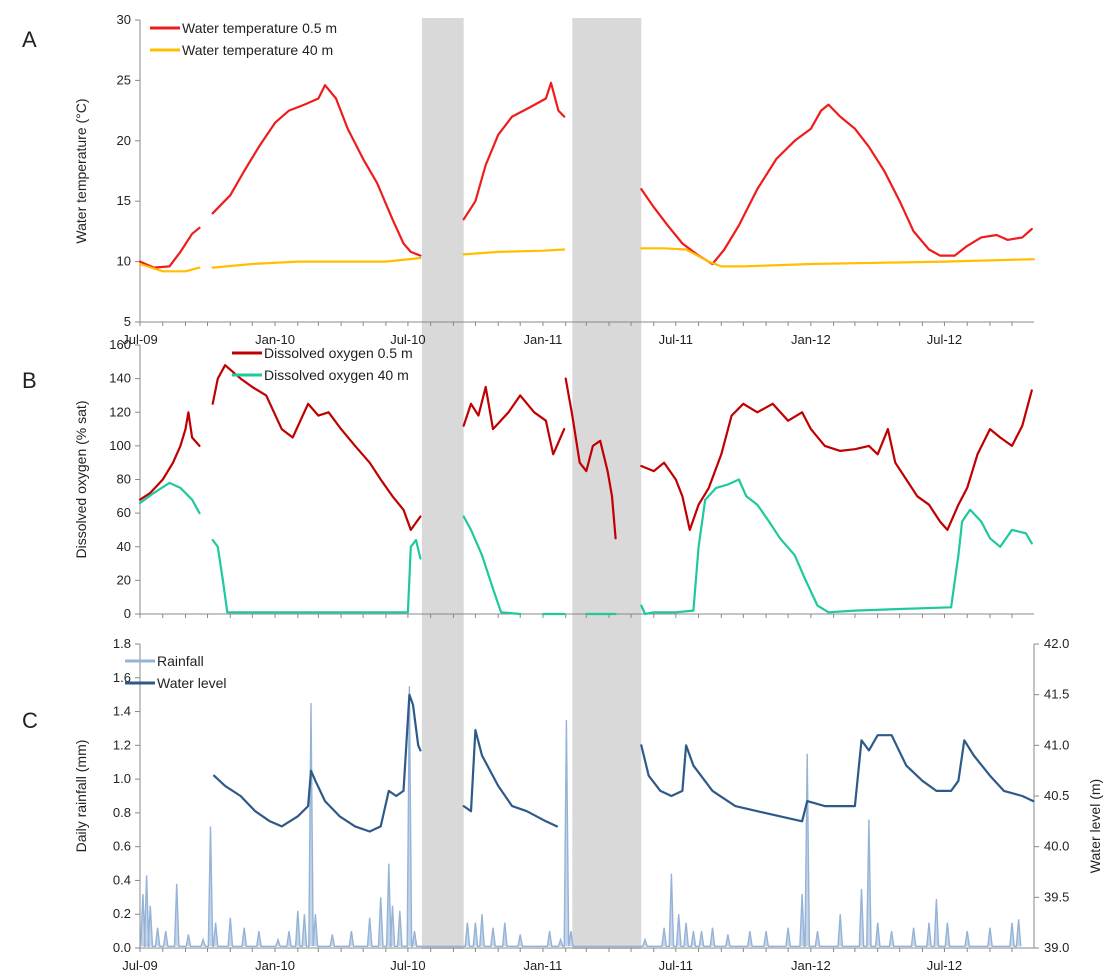 This screenshot has height=980, width=1108. I want to click on panel-a-ytick-label: 5, so click(127, 321).